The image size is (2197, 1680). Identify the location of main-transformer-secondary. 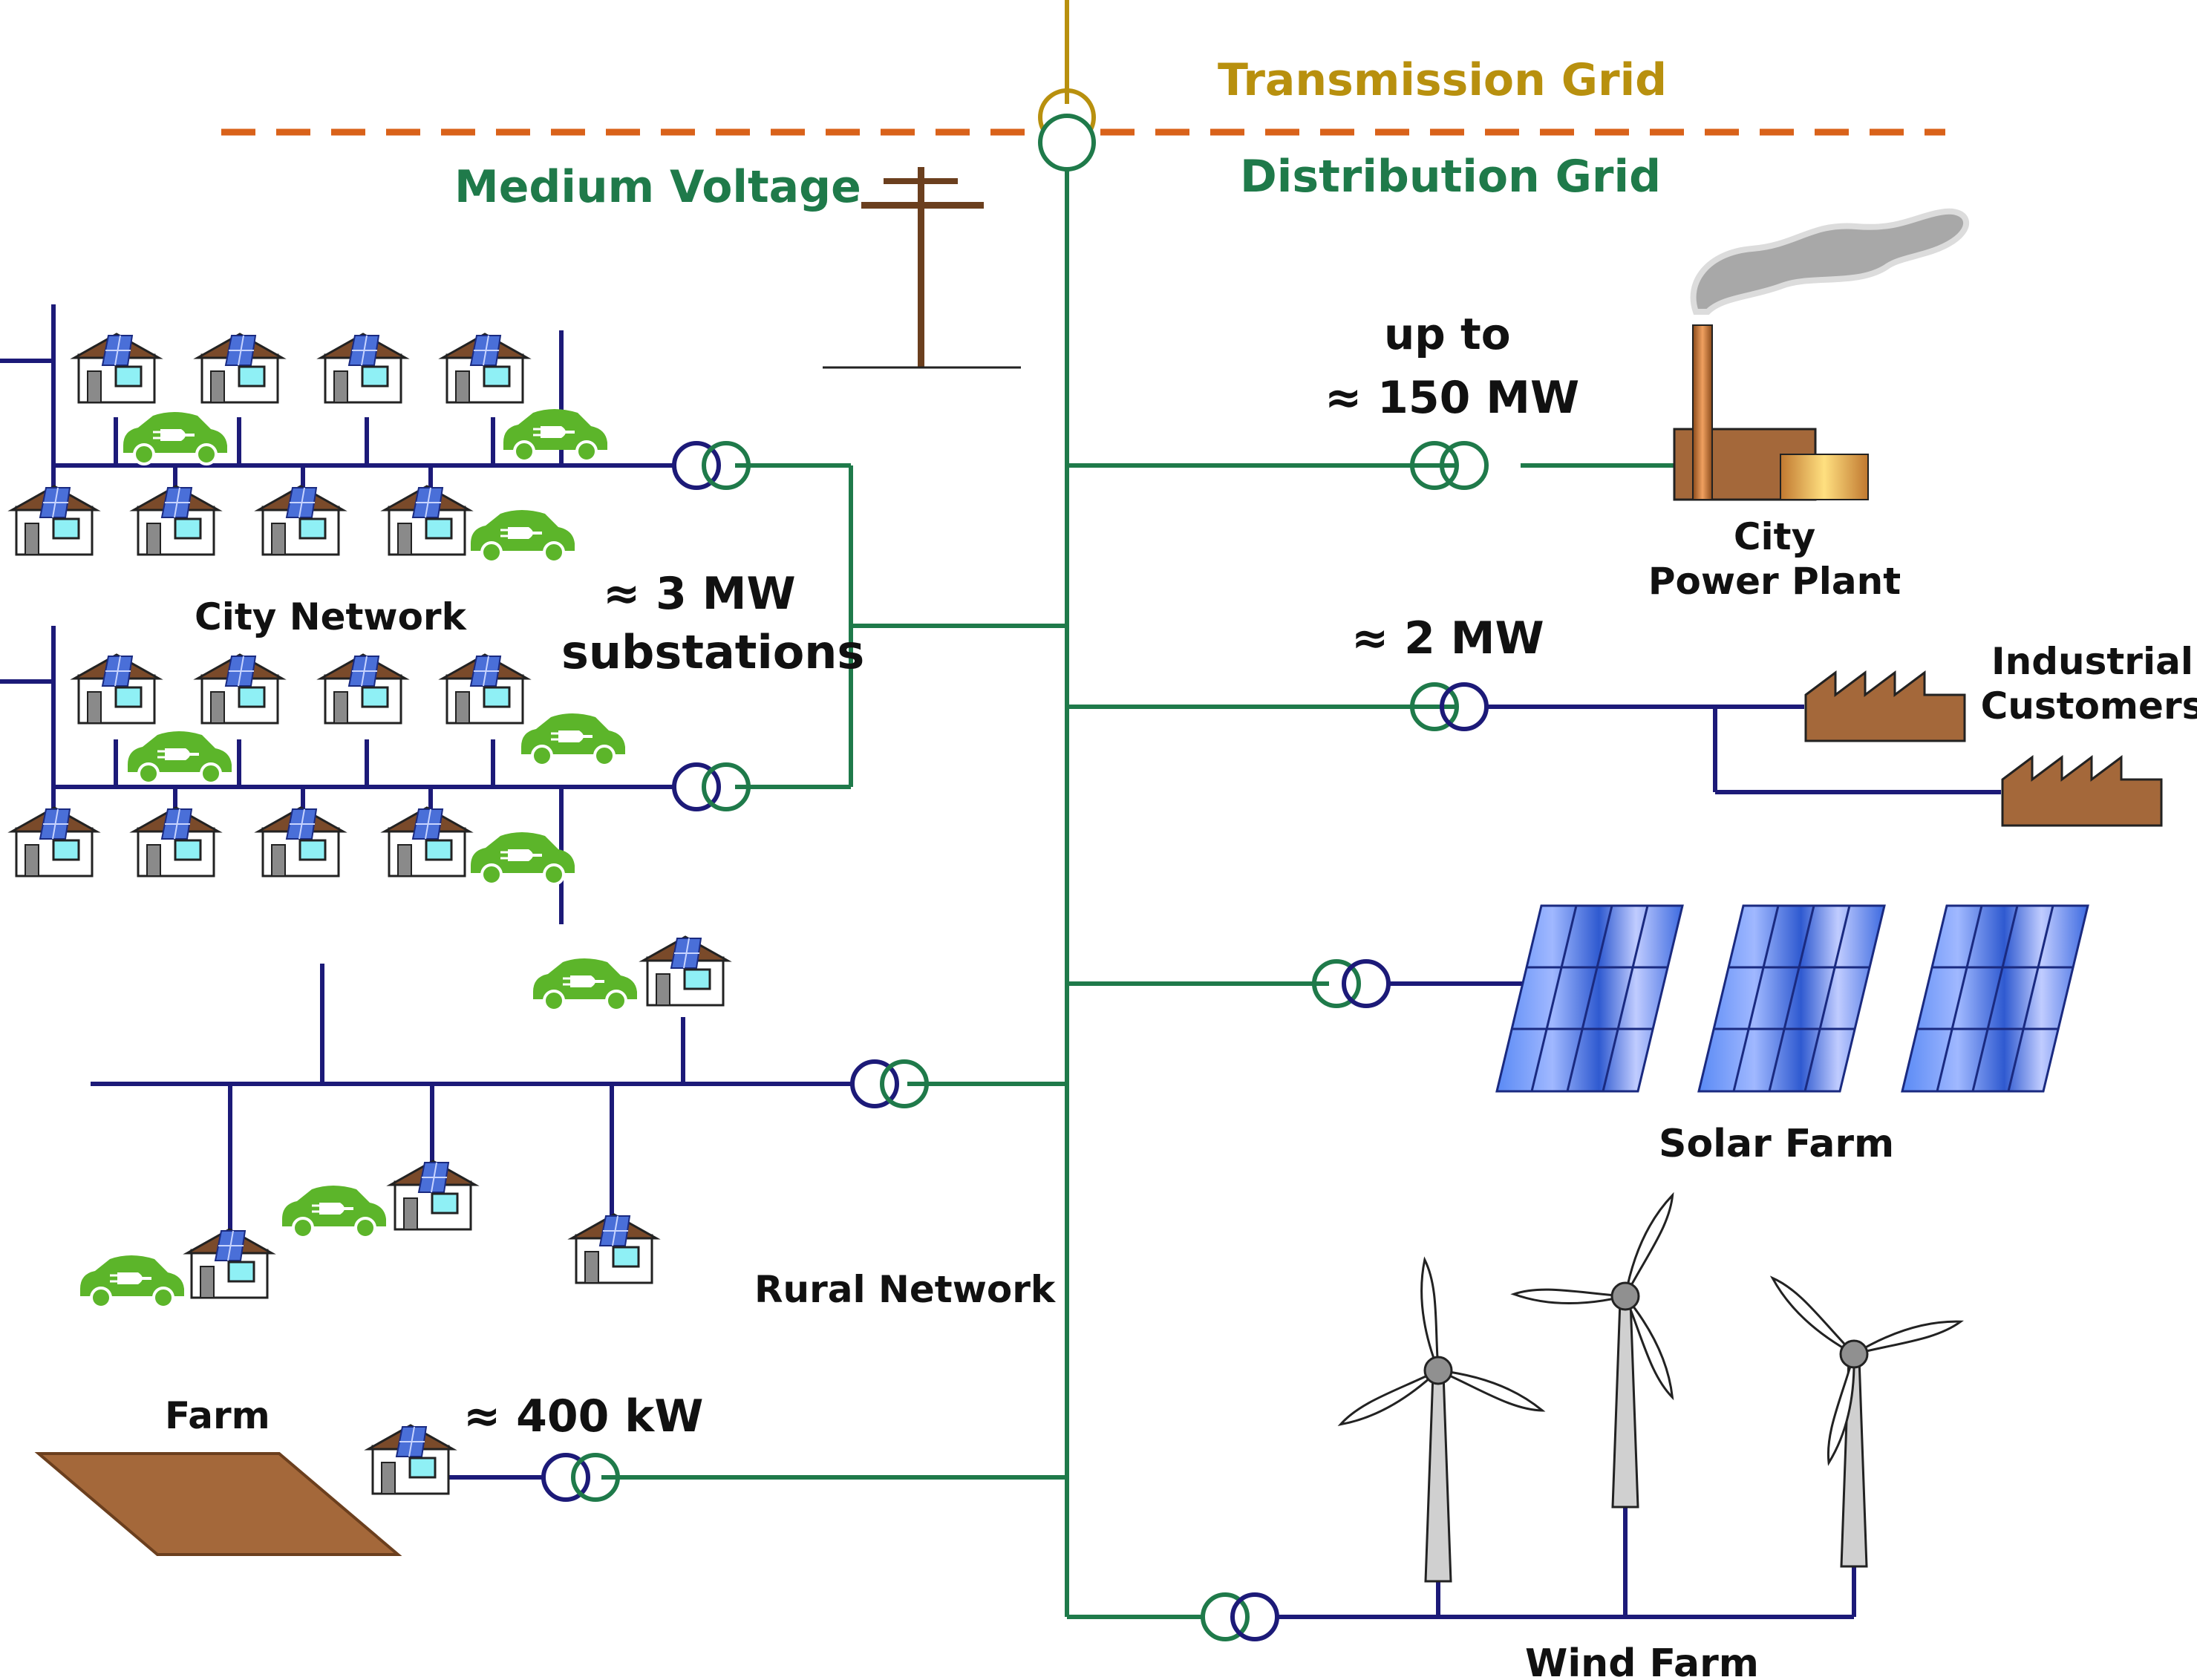
(1067, 142).